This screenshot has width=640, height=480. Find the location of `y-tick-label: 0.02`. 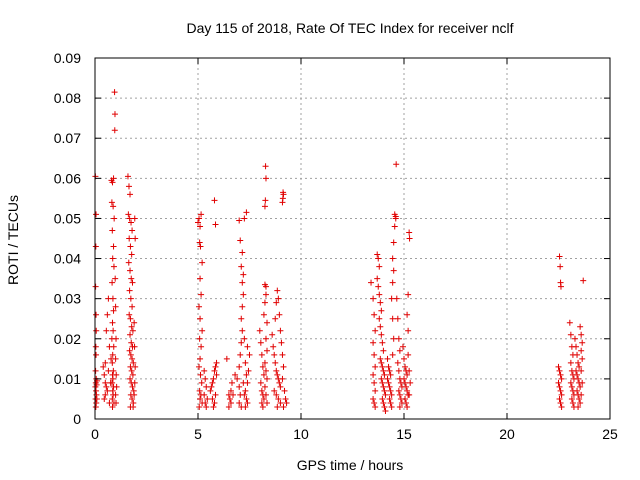

y-tick-label: 0.02 is located at coordinates (67, 339).